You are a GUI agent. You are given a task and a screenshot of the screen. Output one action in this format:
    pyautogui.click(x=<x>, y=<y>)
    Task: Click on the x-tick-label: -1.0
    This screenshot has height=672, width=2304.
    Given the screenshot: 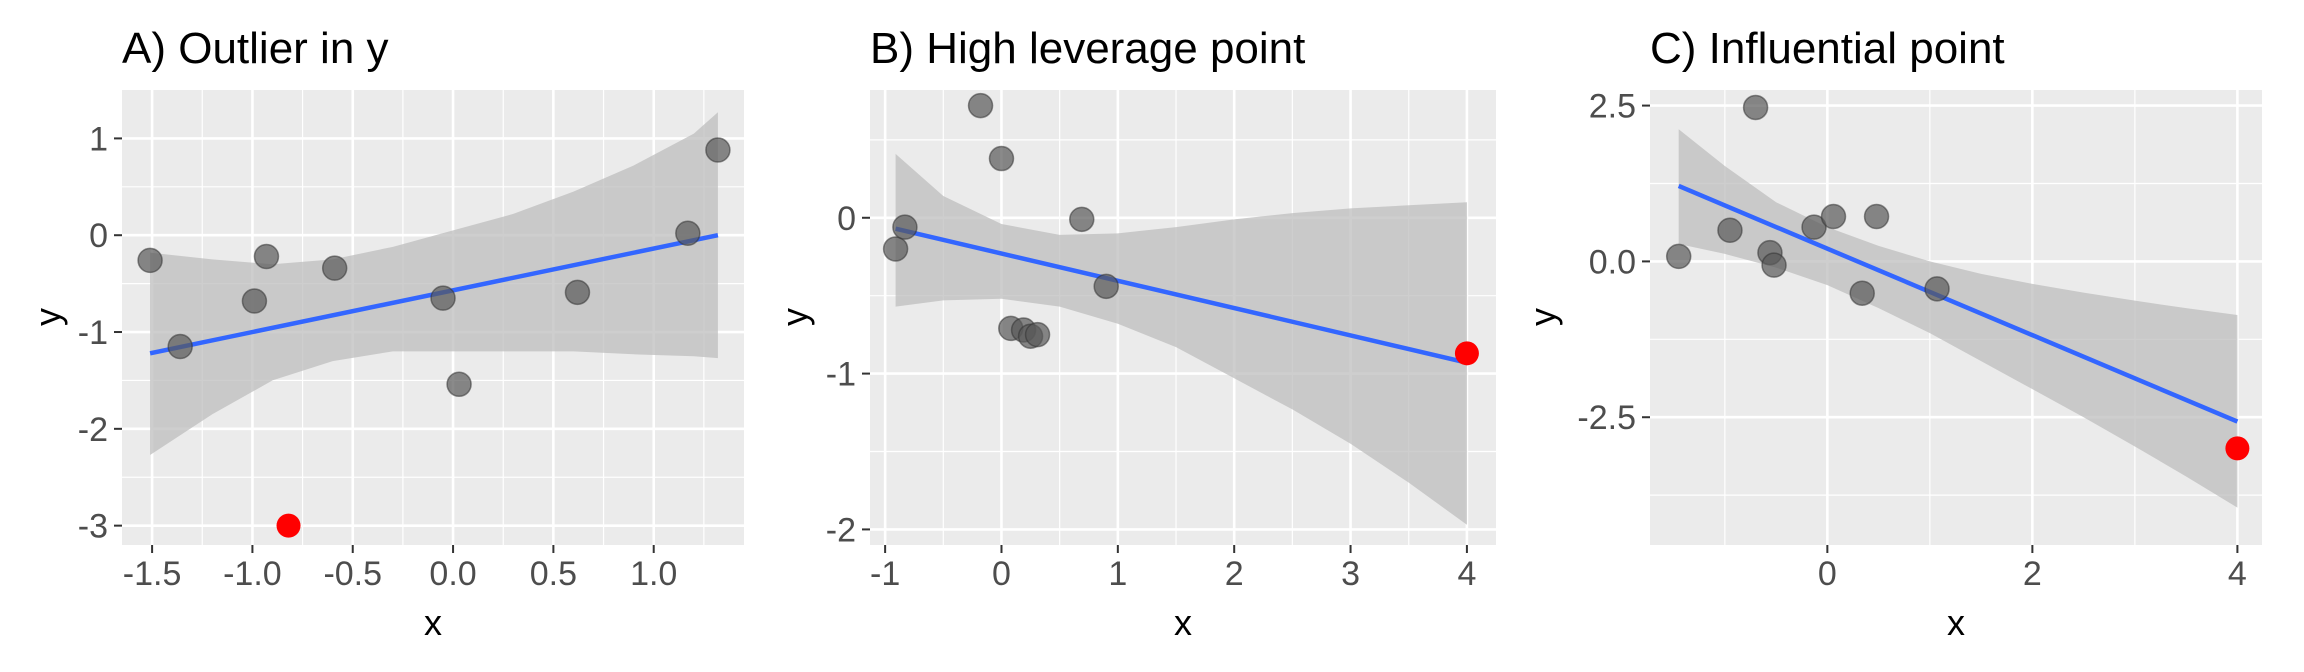 What is the action you would take?
    pyautogui.click(x=252, y=574)
    